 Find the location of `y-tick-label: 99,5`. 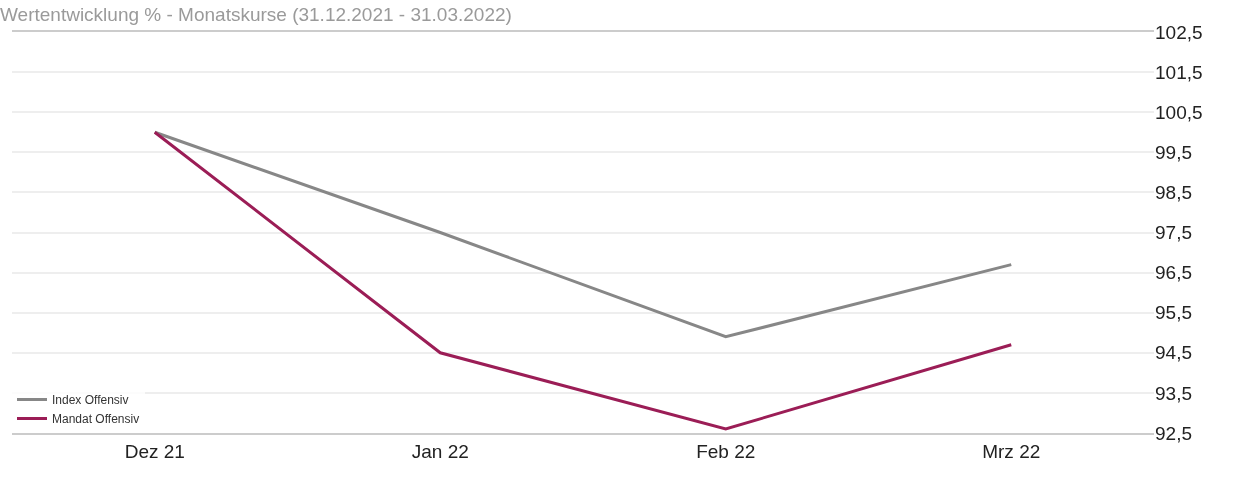

y-tick-label: 99,5 is located at coordinates (1173, 152).